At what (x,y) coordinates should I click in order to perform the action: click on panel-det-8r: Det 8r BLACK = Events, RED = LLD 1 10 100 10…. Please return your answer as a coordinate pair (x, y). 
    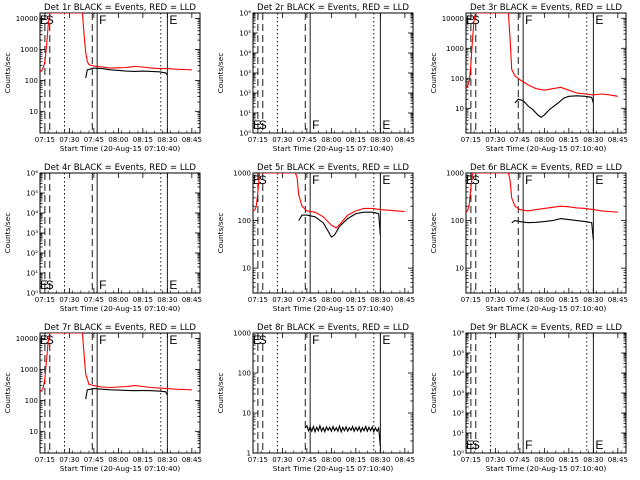
    Looking at the image, I should click on (315, 398).